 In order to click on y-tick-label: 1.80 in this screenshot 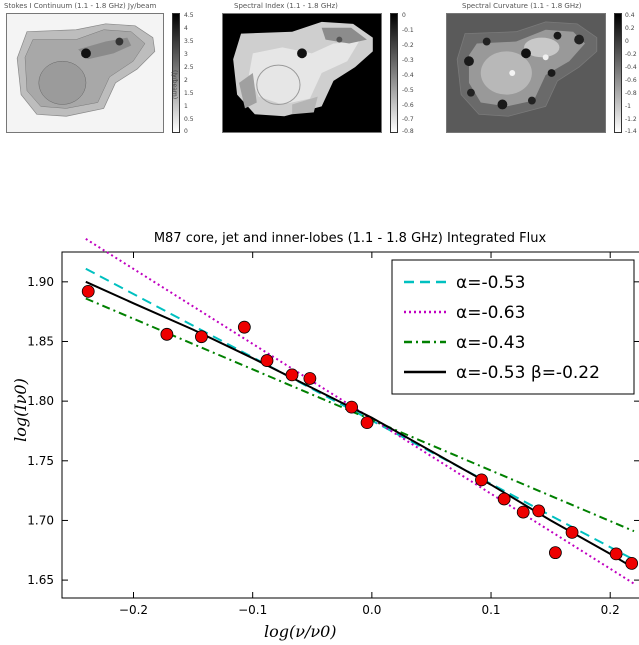, I will do `click(40, 401)`.